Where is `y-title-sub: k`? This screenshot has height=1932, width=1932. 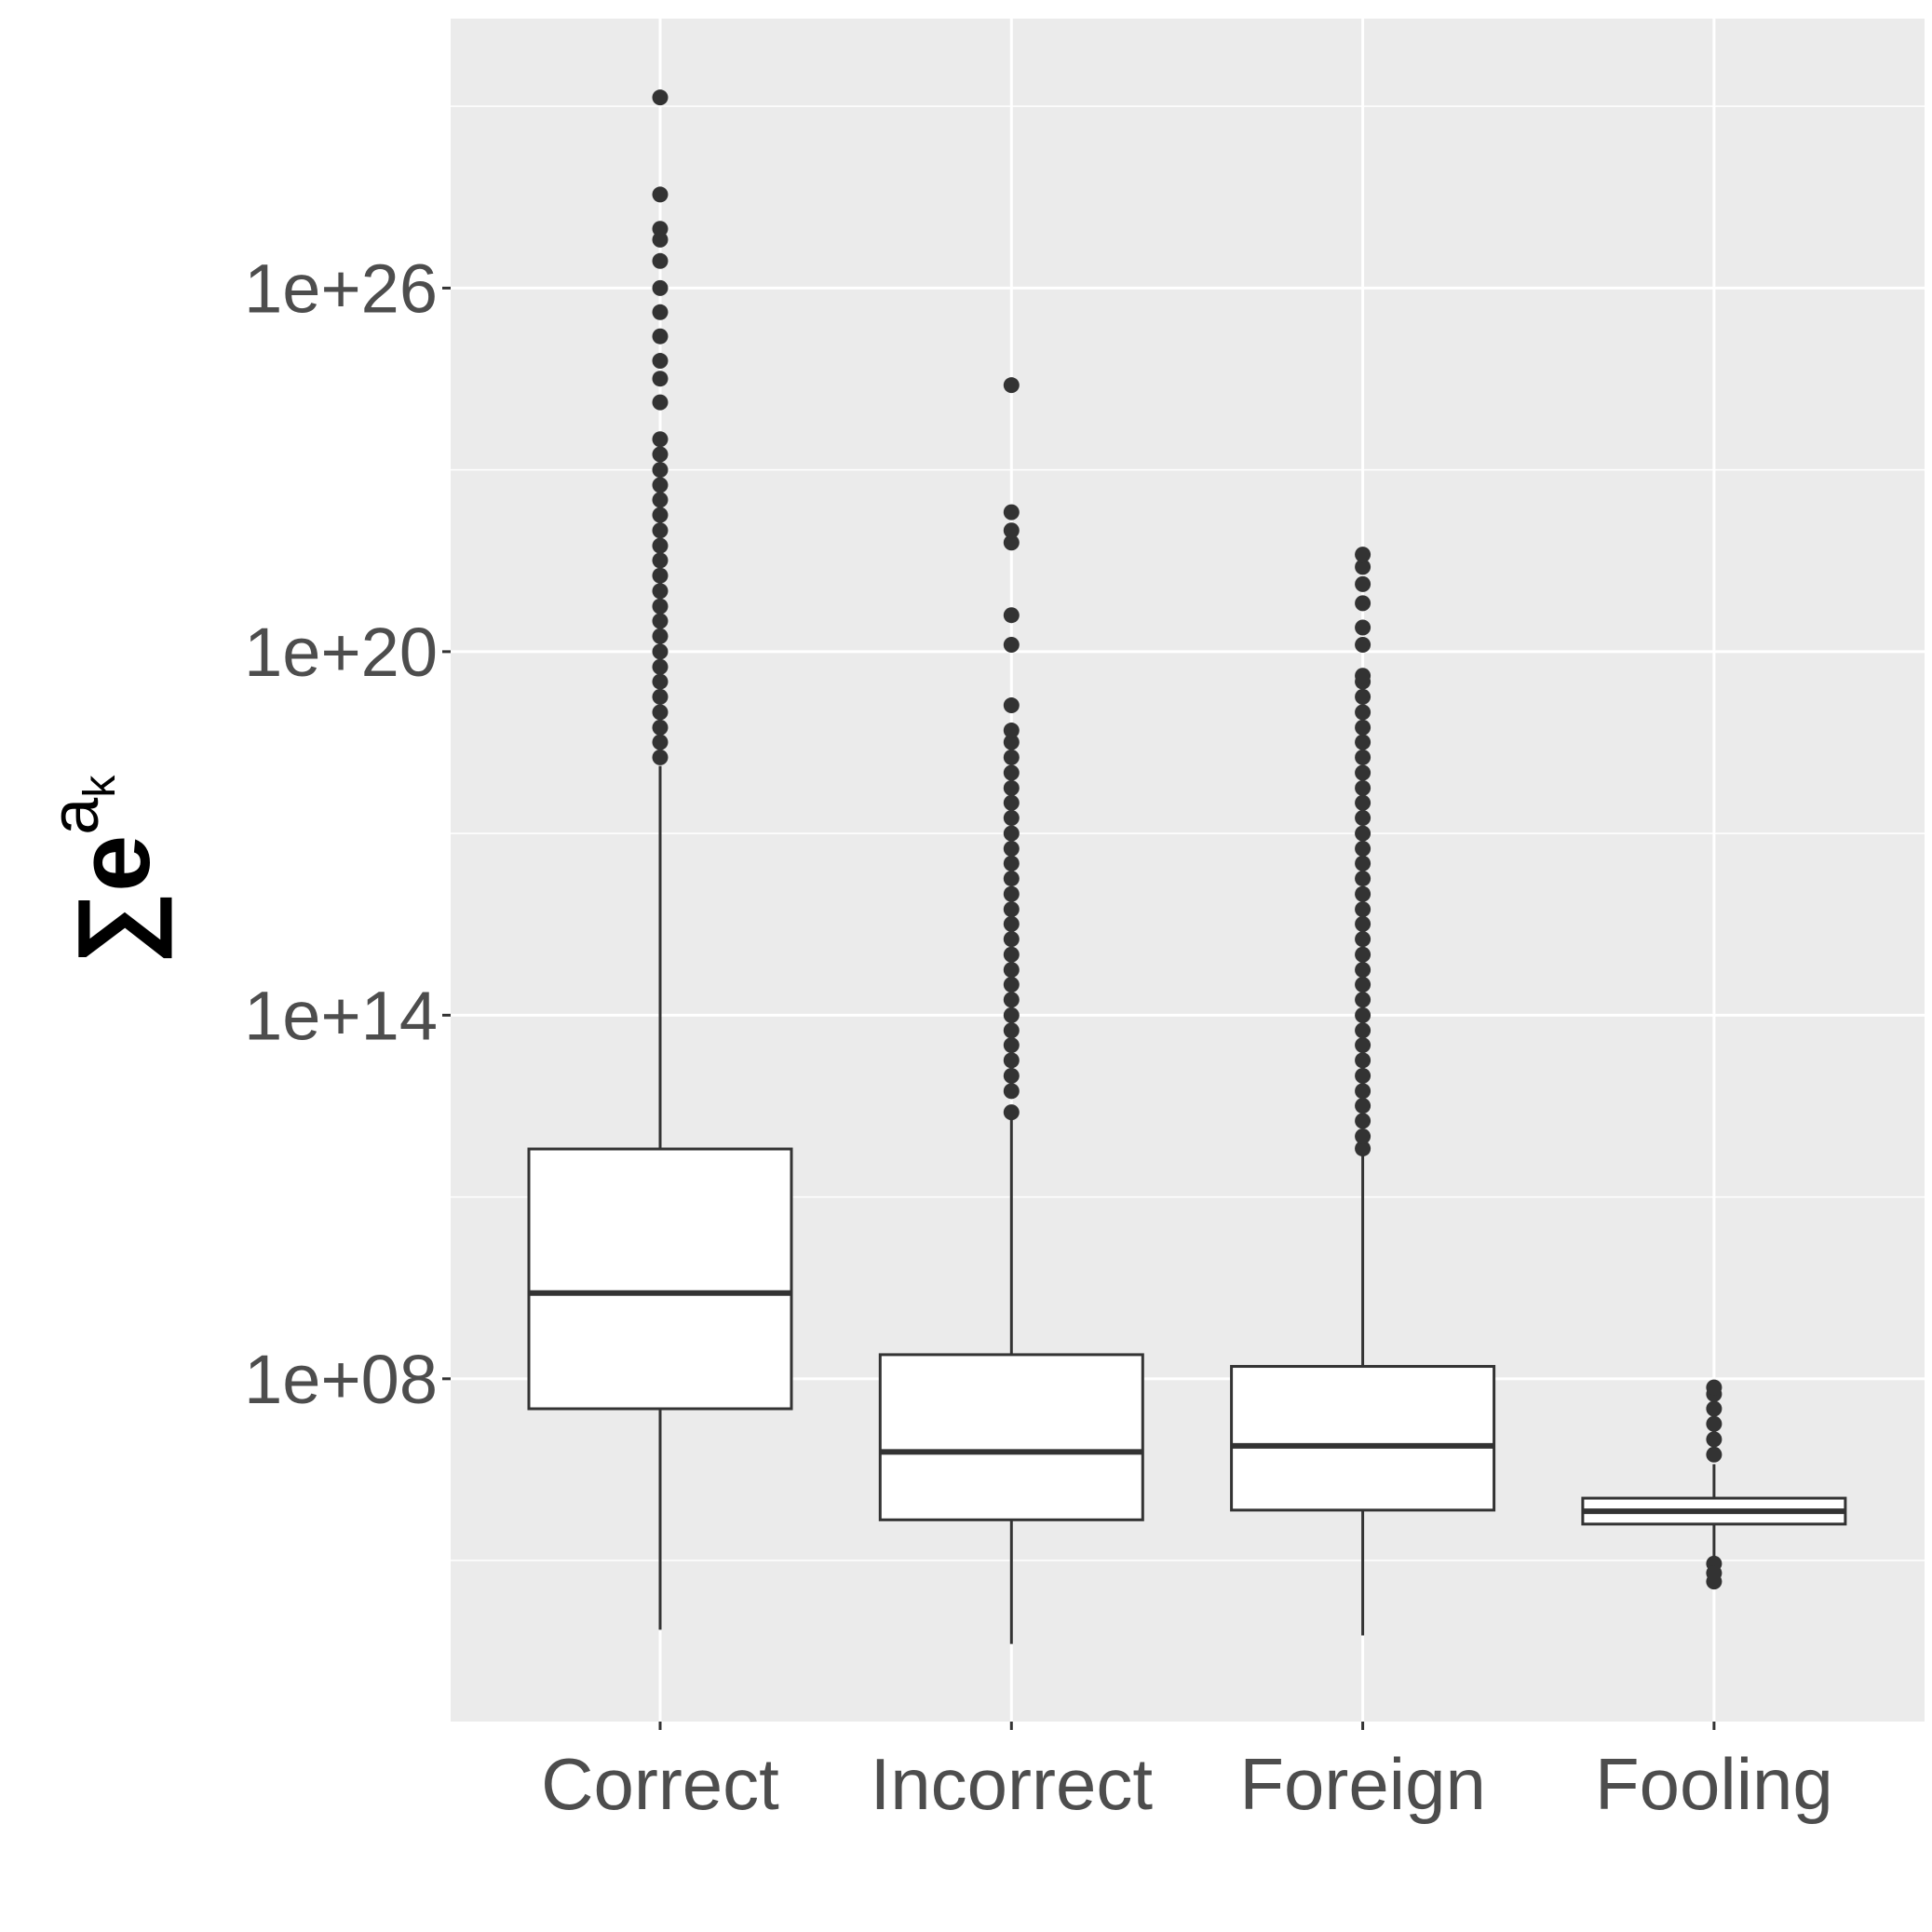 y-title-sub: k is located at coordinates (100, 786).